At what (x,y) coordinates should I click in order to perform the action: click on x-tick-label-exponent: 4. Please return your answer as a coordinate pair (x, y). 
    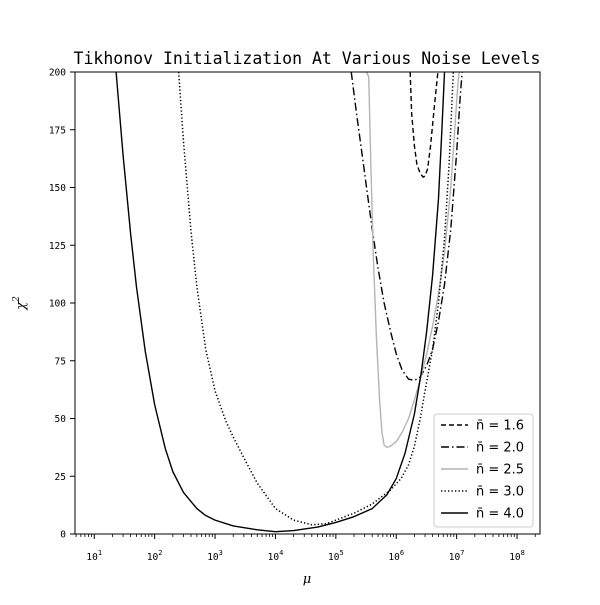
    Looking at the image, I should click on (281, 553).